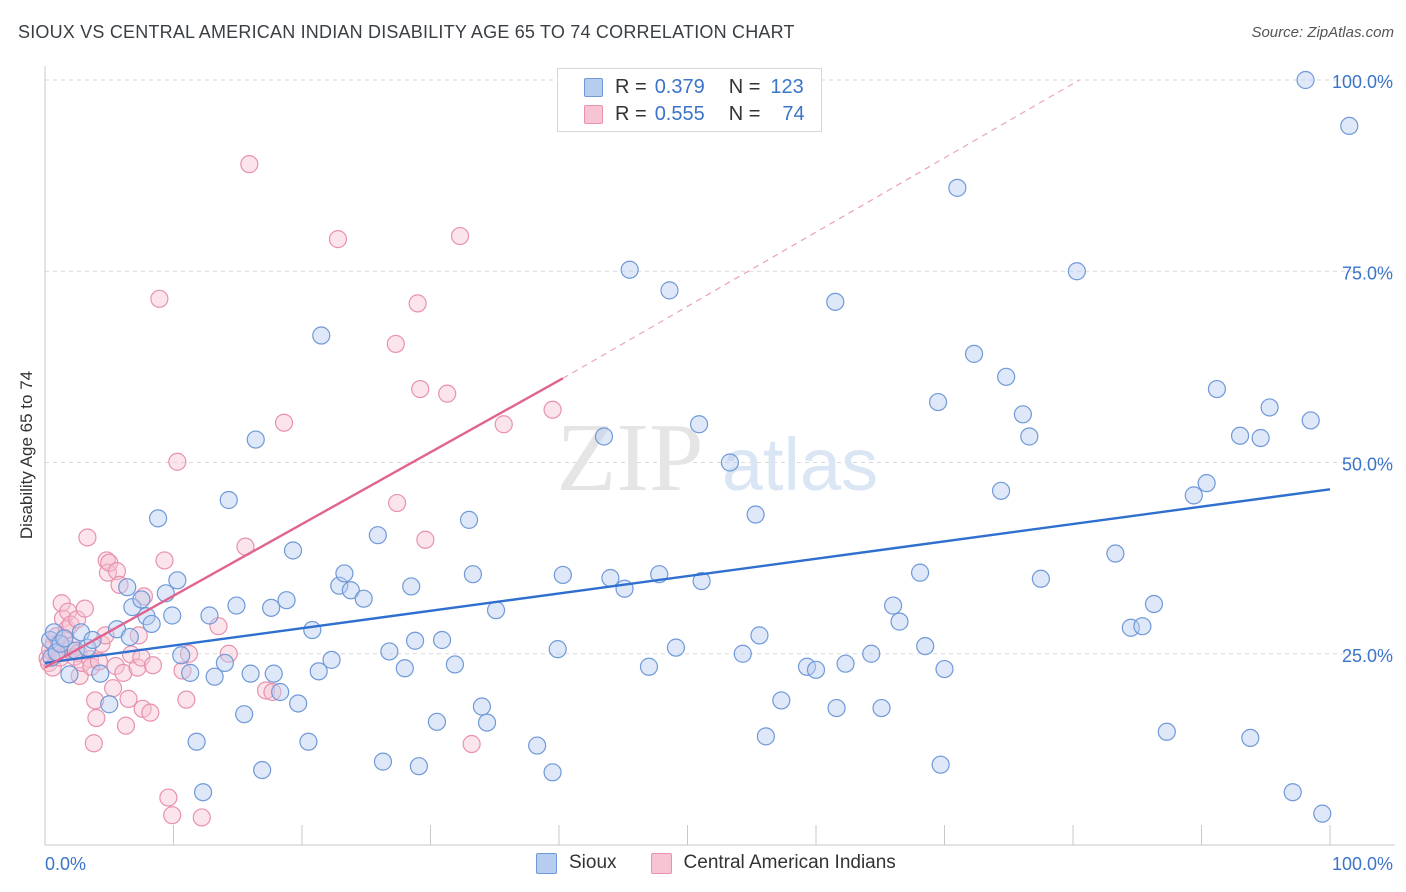  I want to click on legend-label-central-american-indians: Central American Indians, so click(789, 862).